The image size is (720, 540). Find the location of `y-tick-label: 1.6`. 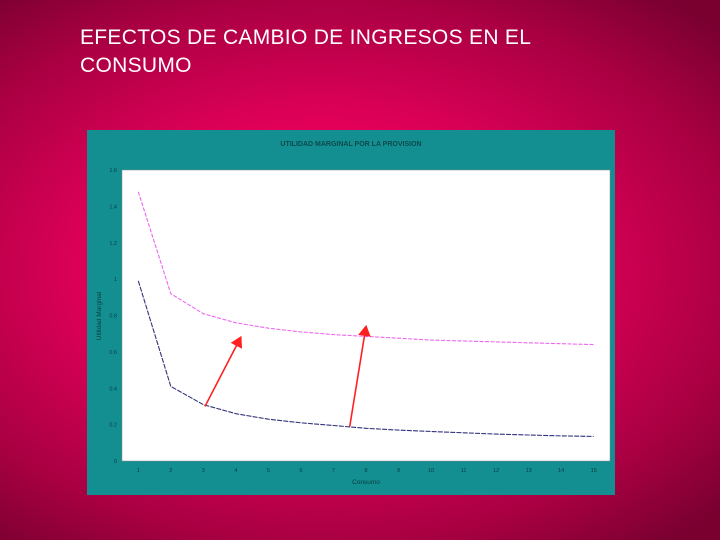

y-tick-label: 1.6 is located at coordinates (113, 171).